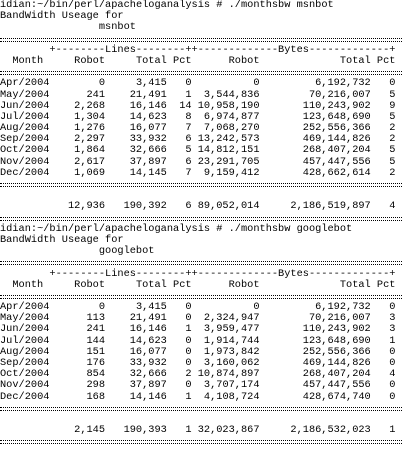 The image size is (402, 450). I want to click on value: 144, so click(96, 340).